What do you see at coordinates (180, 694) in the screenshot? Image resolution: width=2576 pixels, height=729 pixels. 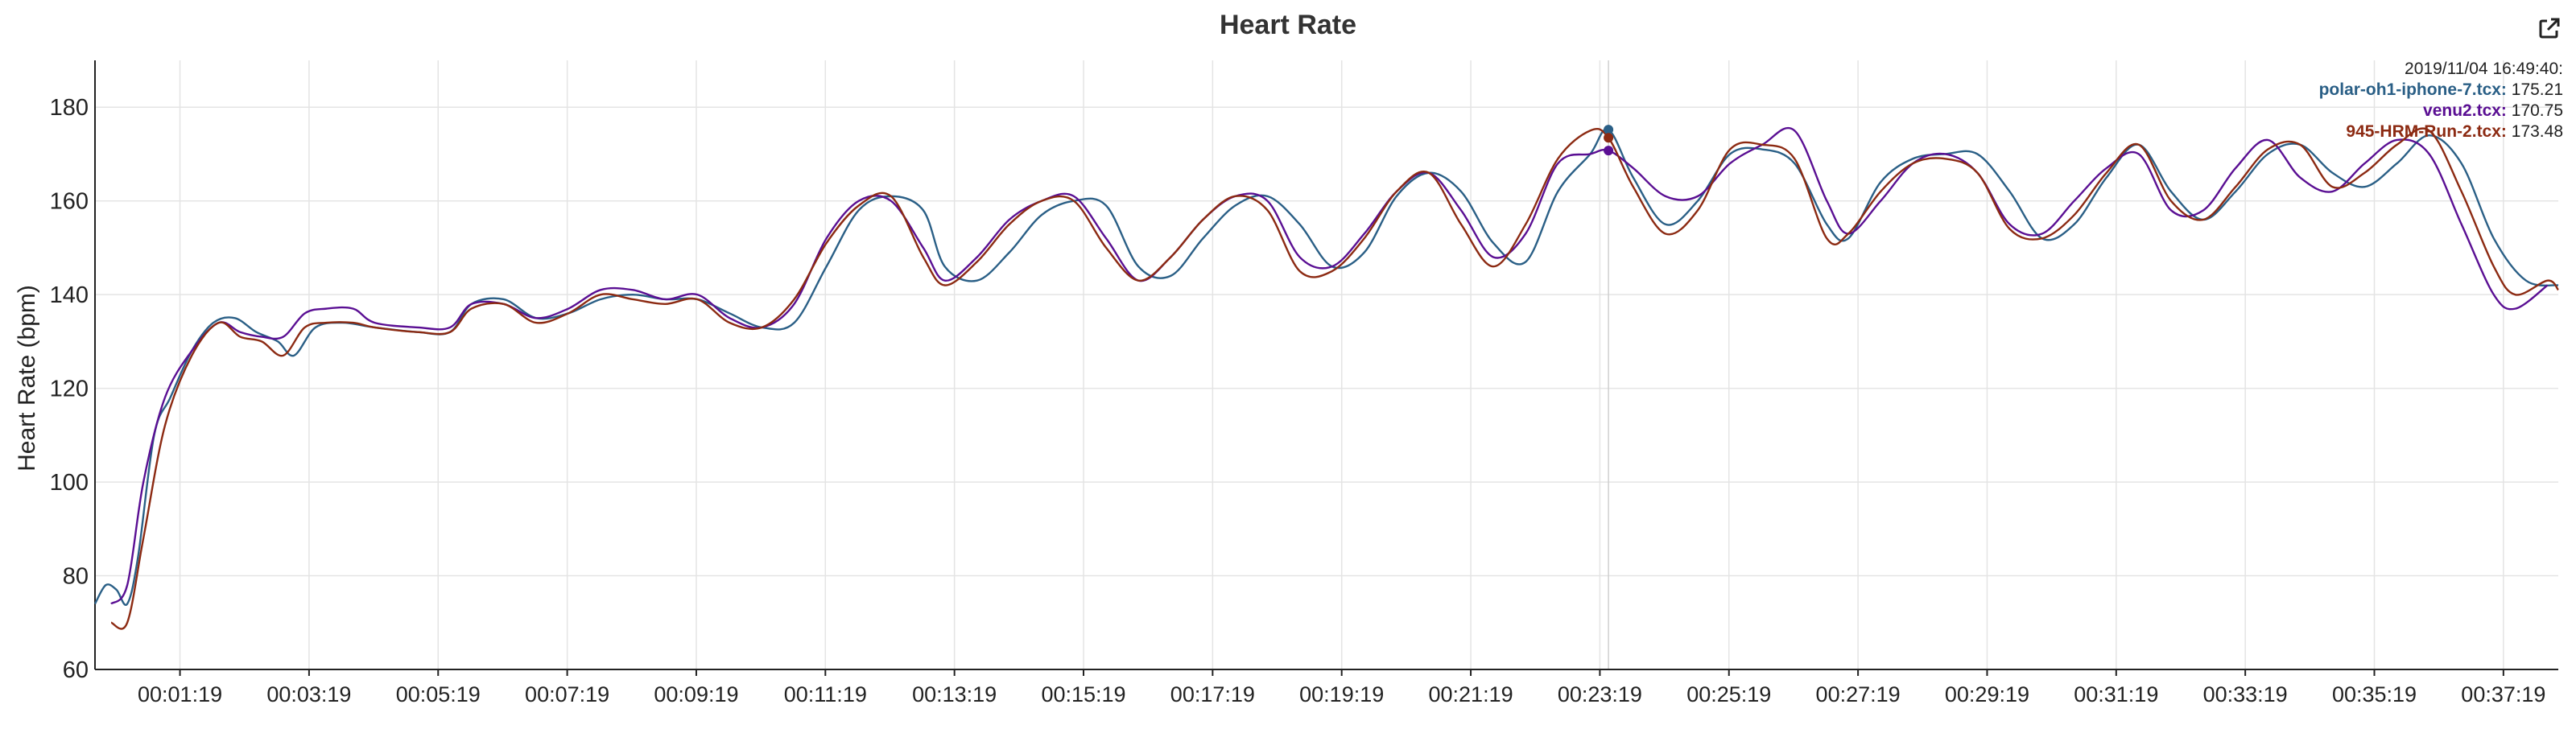 I see `x-tick-label: 00:01:19` at bounding box center [180, 694].